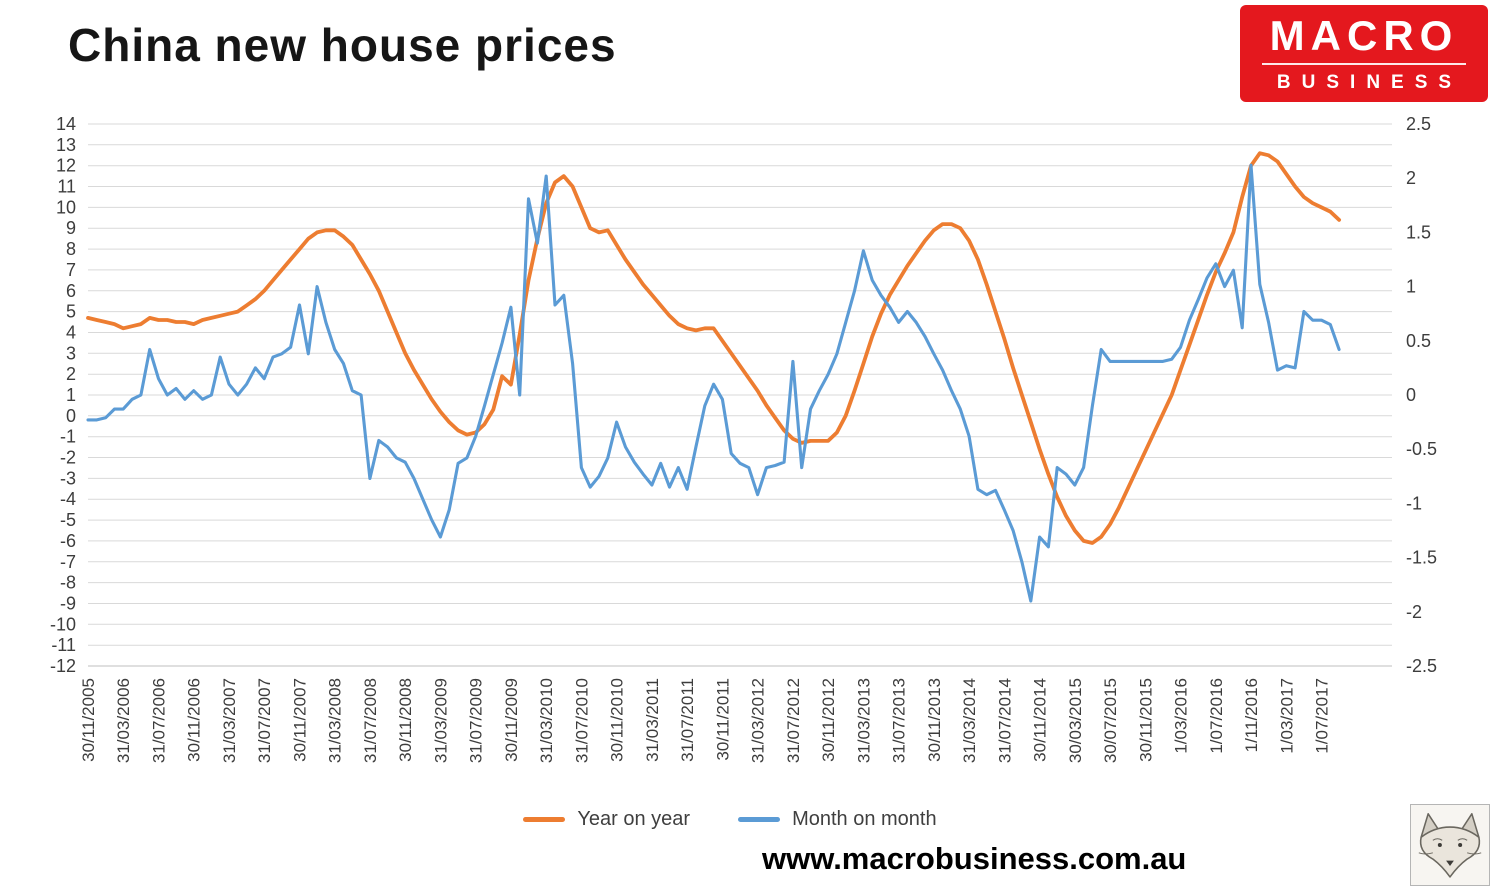 This screenshot has width=1491, height=887. Describe the element at coordinates (1418, 232) in the screenshot. I see `svg-text: 1.5` at that location.